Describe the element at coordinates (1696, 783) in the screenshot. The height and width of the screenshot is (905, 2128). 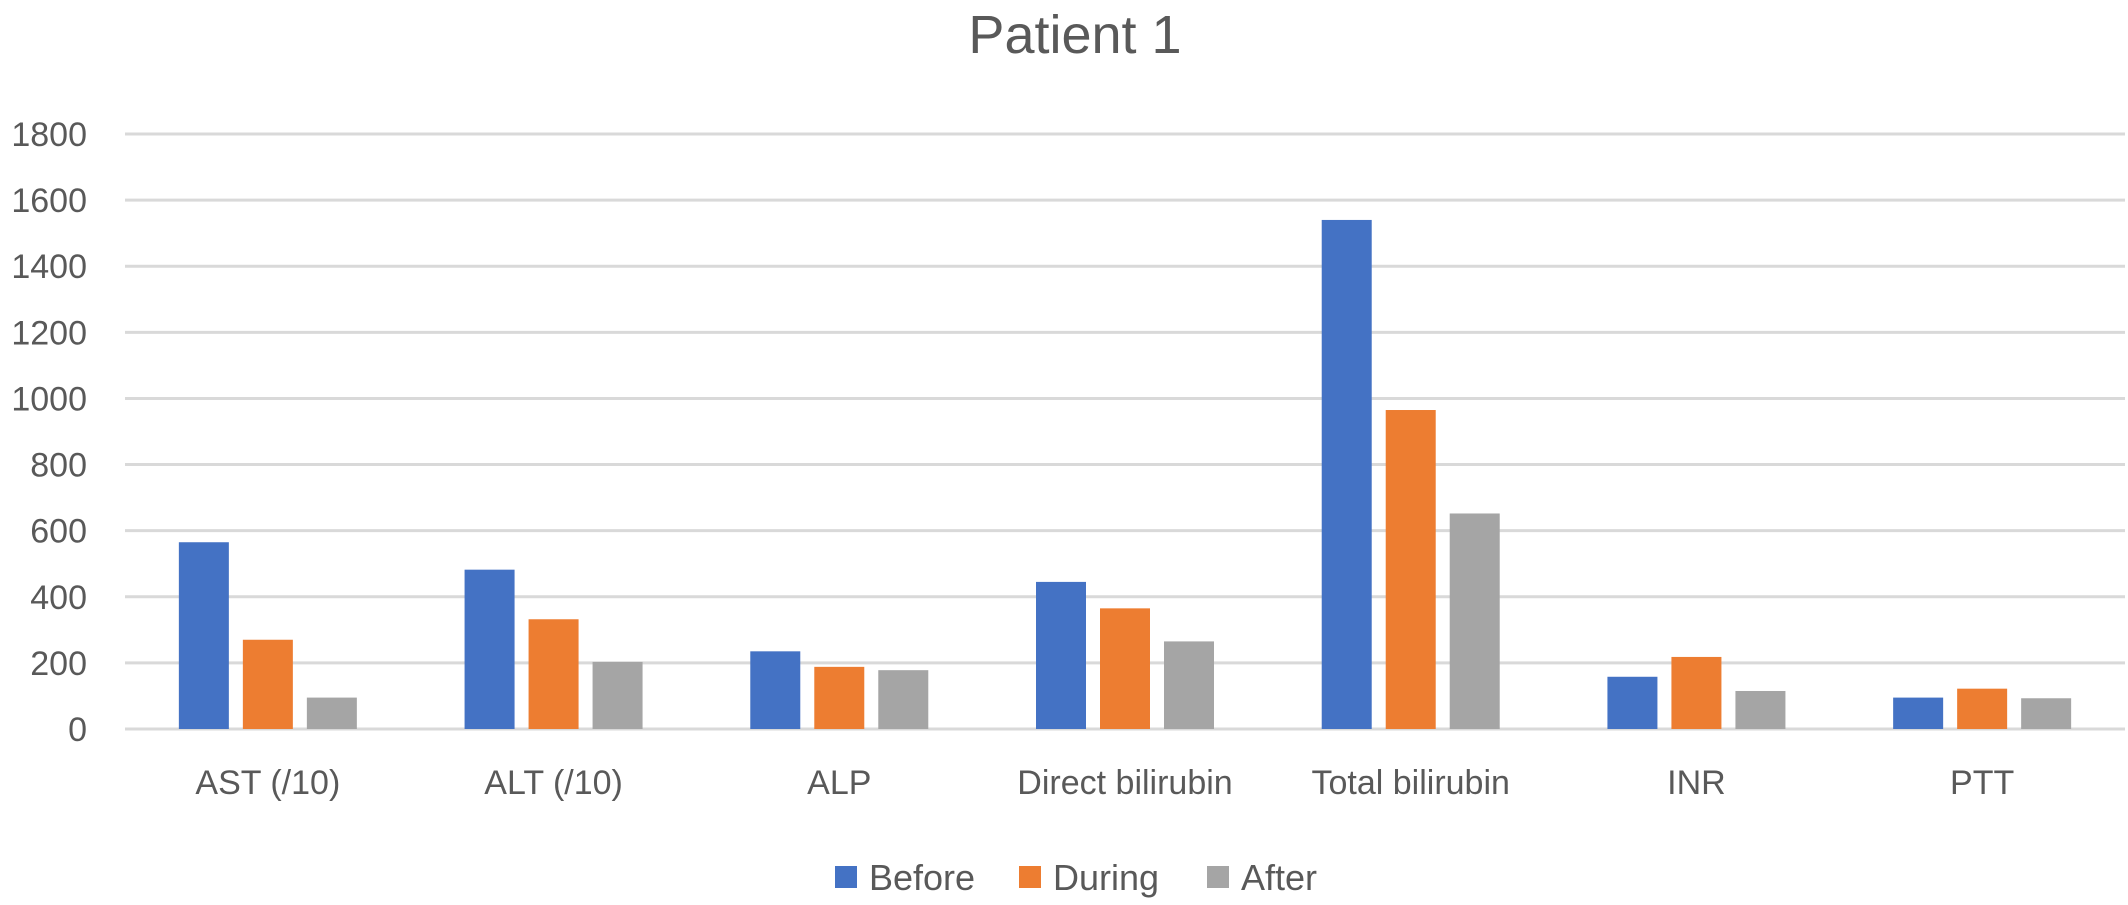
I see `x-category-label: INR` at that location.